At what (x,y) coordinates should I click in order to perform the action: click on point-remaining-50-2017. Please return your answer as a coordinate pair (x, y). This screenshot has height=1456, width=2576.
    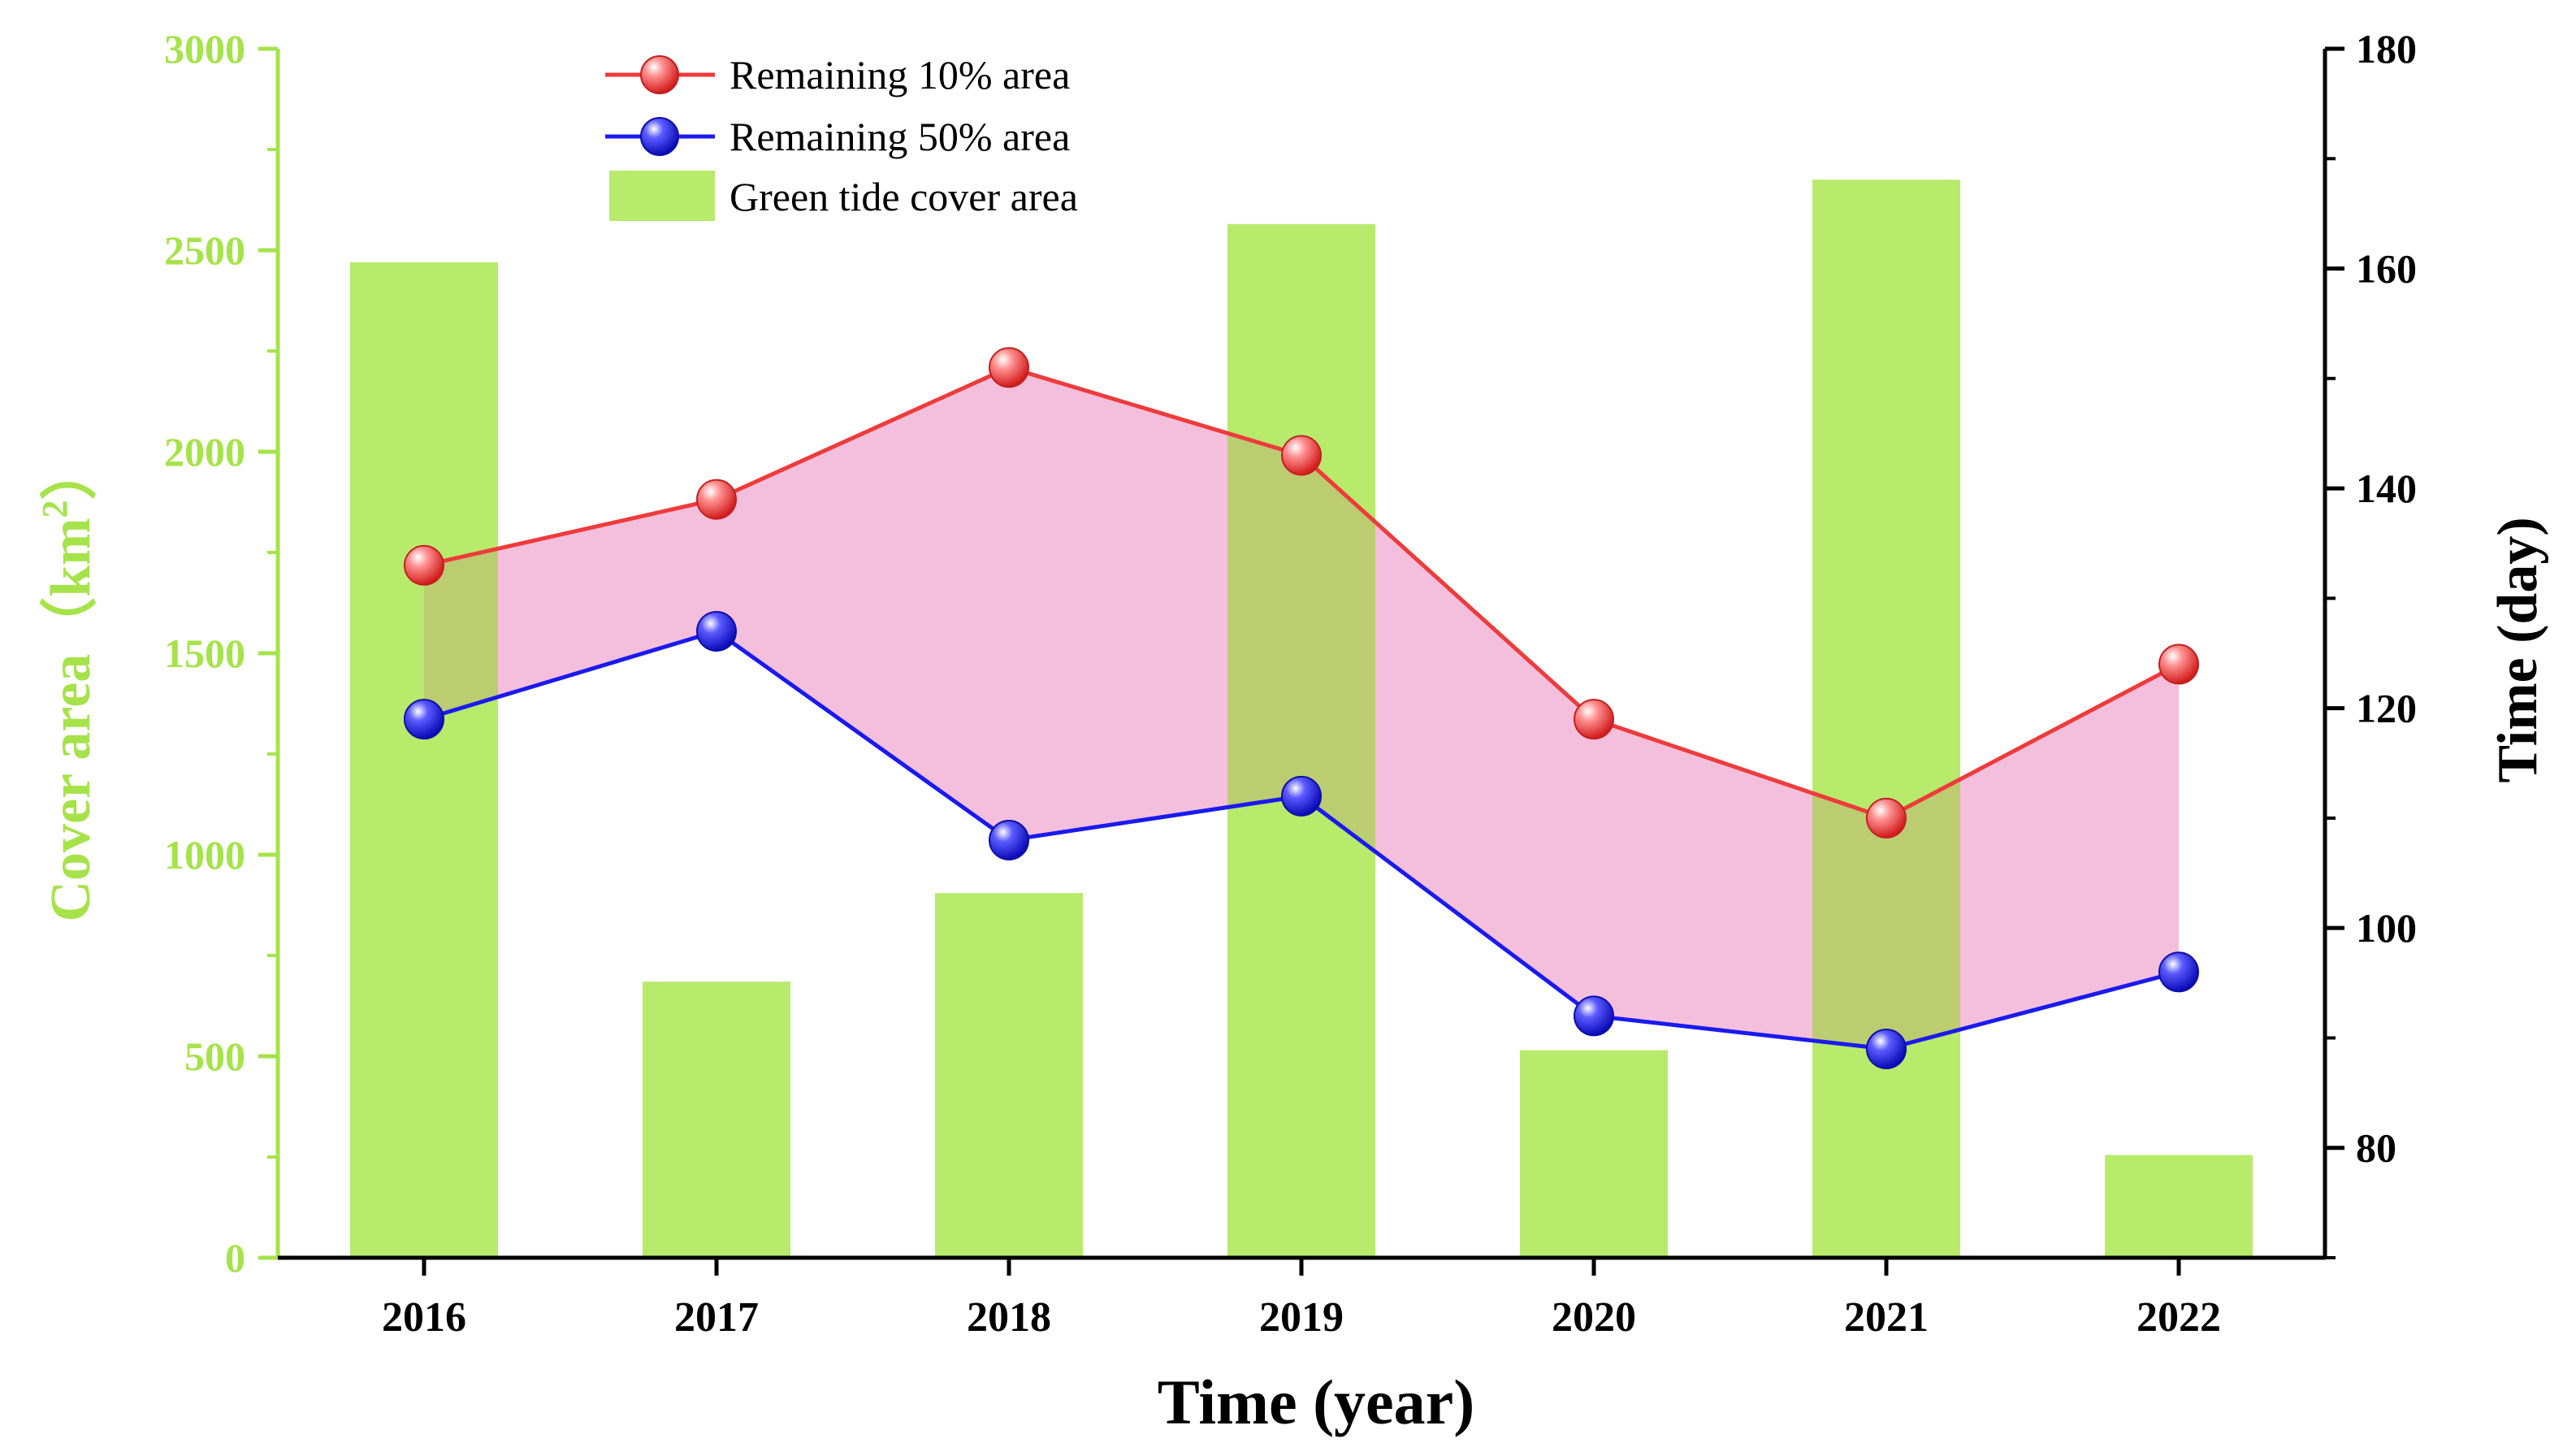
    Looking at the image, I should click on (716, 631).